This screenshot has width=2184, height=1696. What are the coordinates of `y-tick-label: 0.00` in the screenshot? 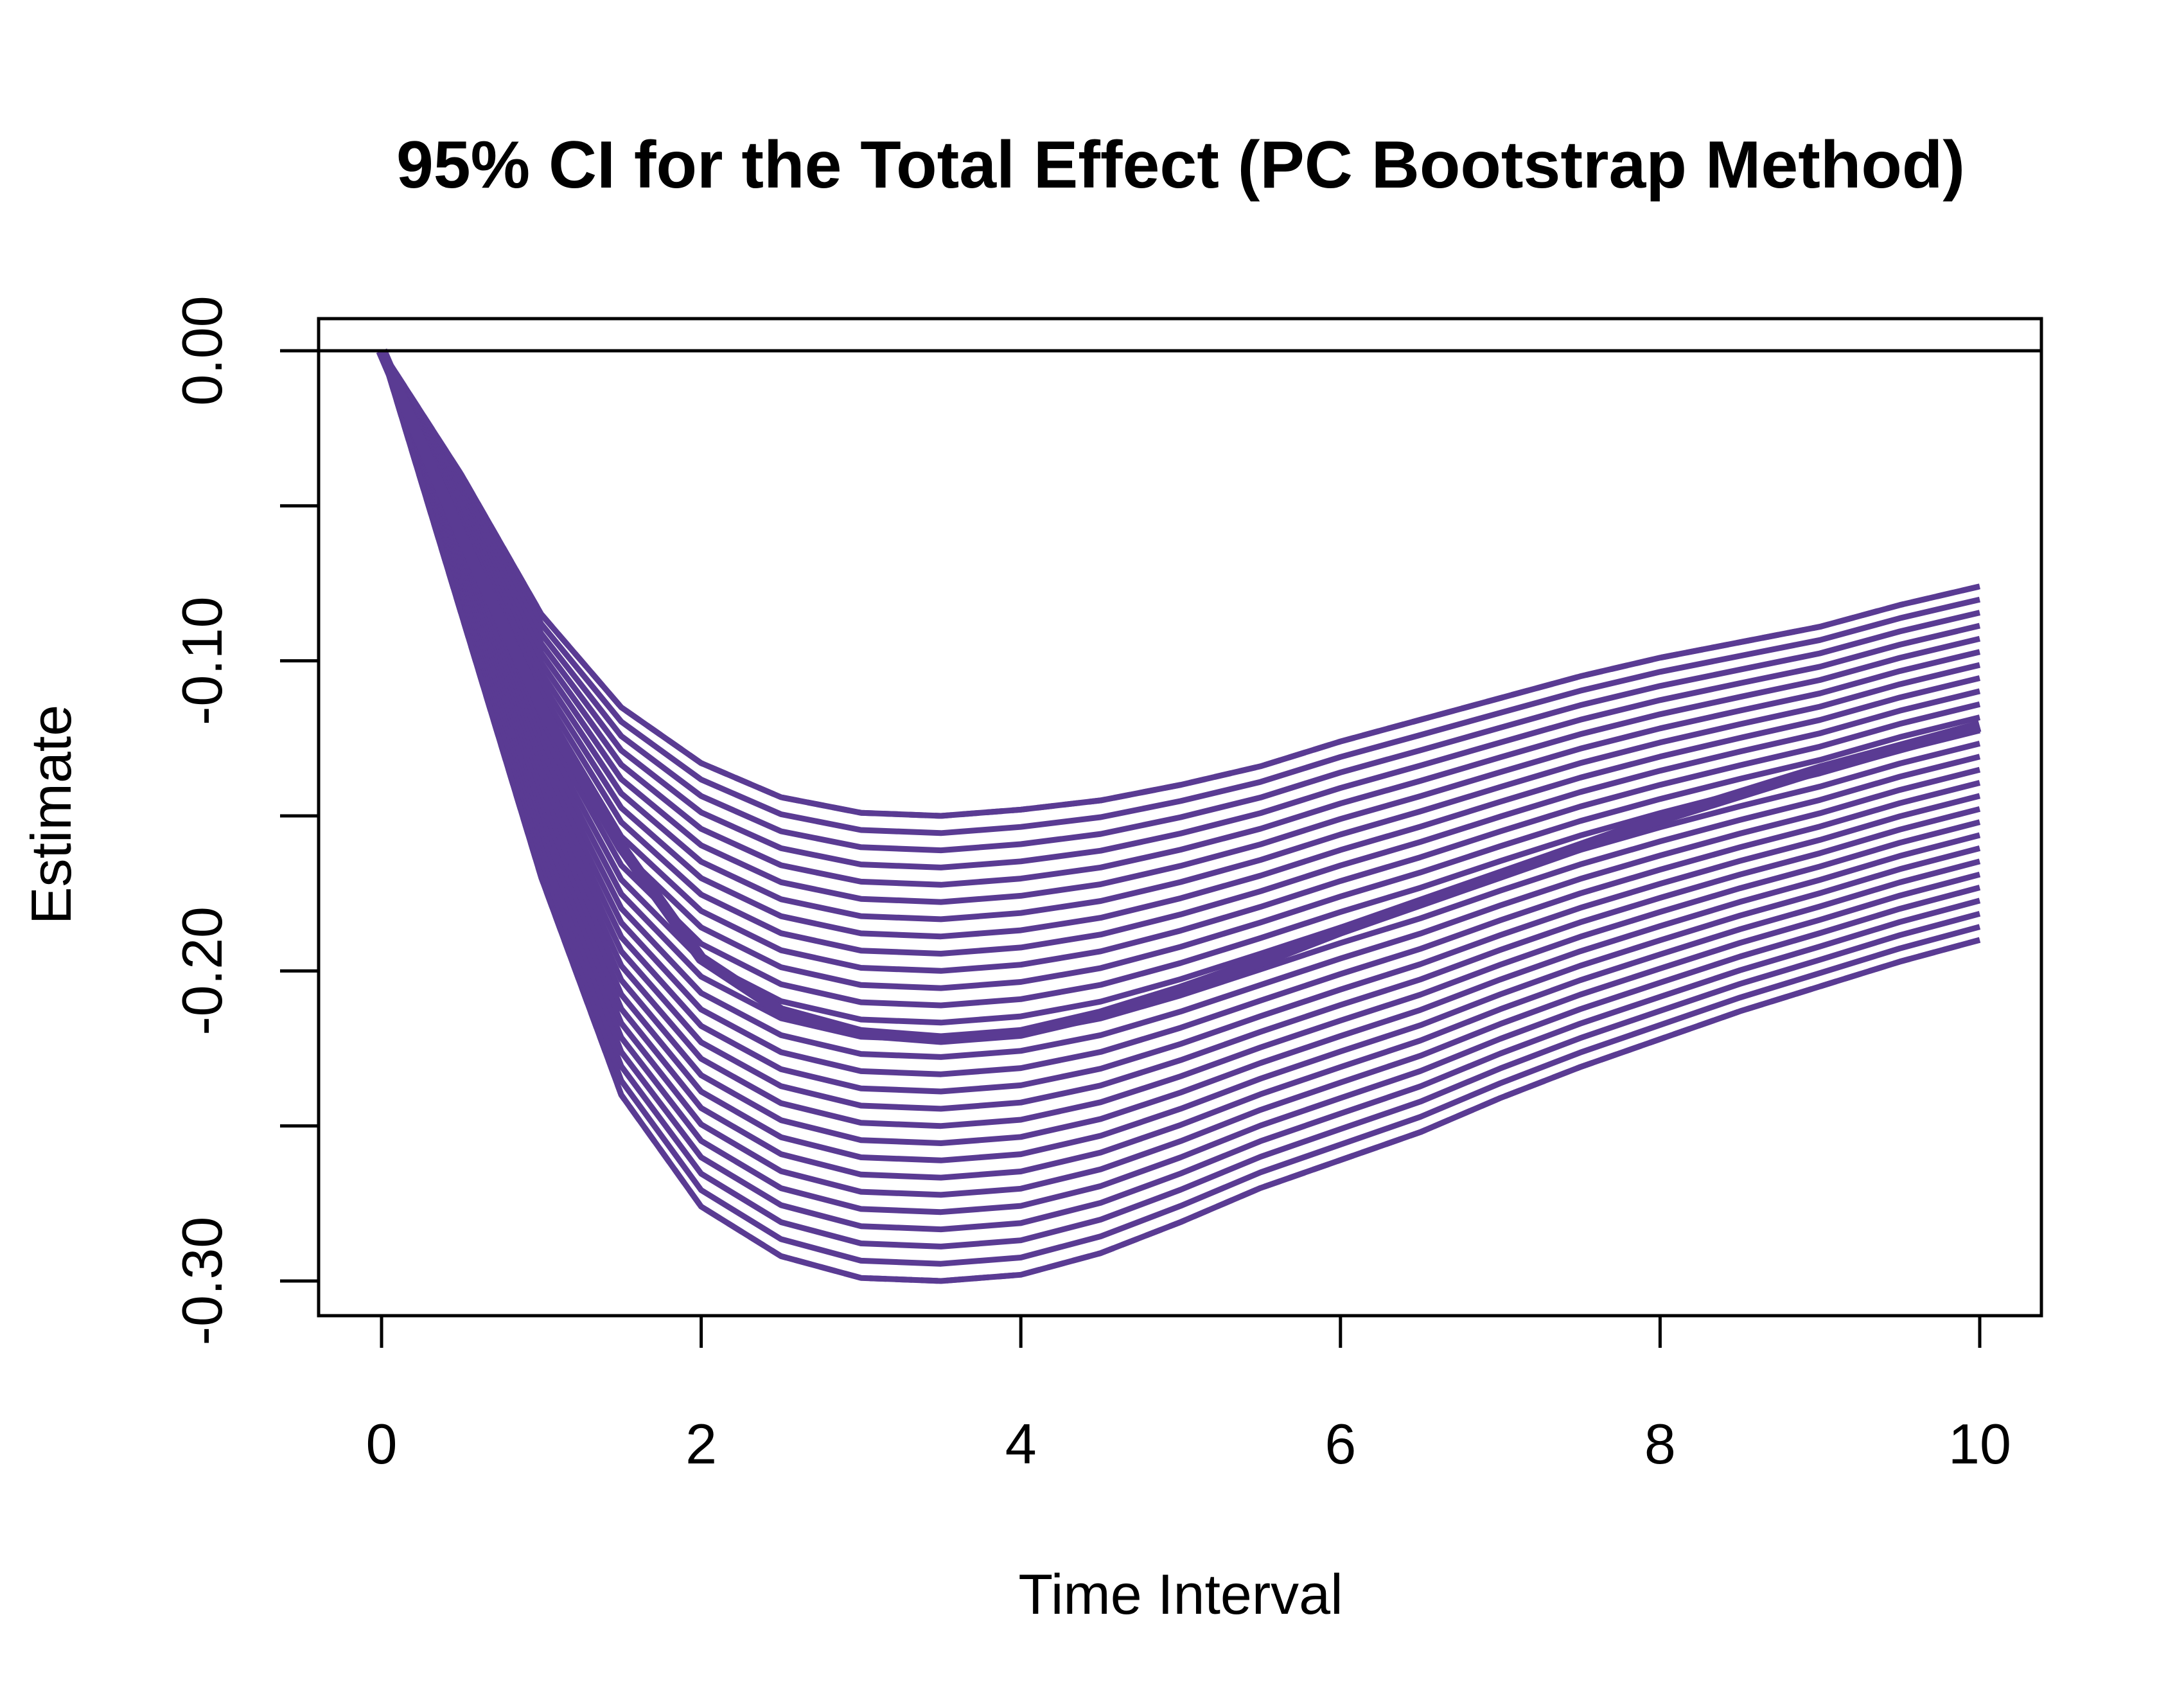 It's located at (202, 350).